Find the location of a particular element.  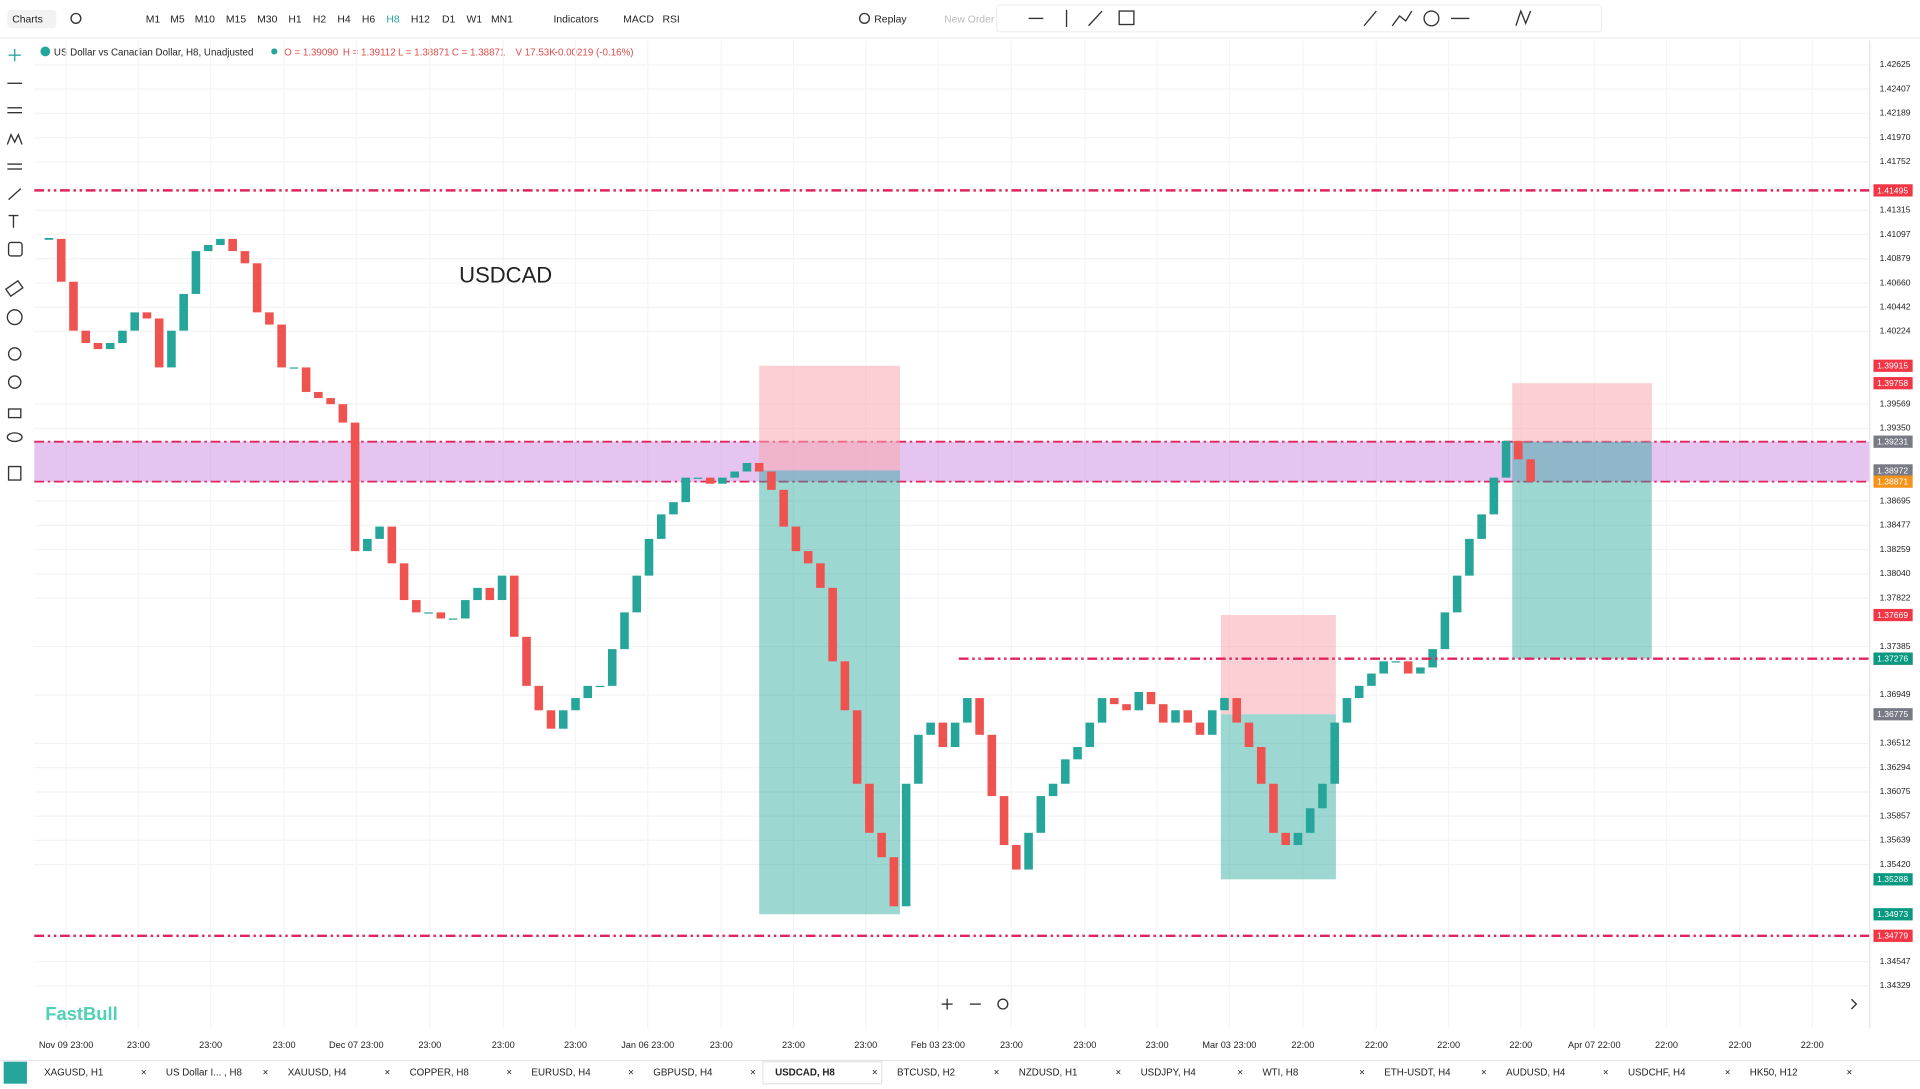

timeframe-button: H8 is located at coordinates (393, 19).